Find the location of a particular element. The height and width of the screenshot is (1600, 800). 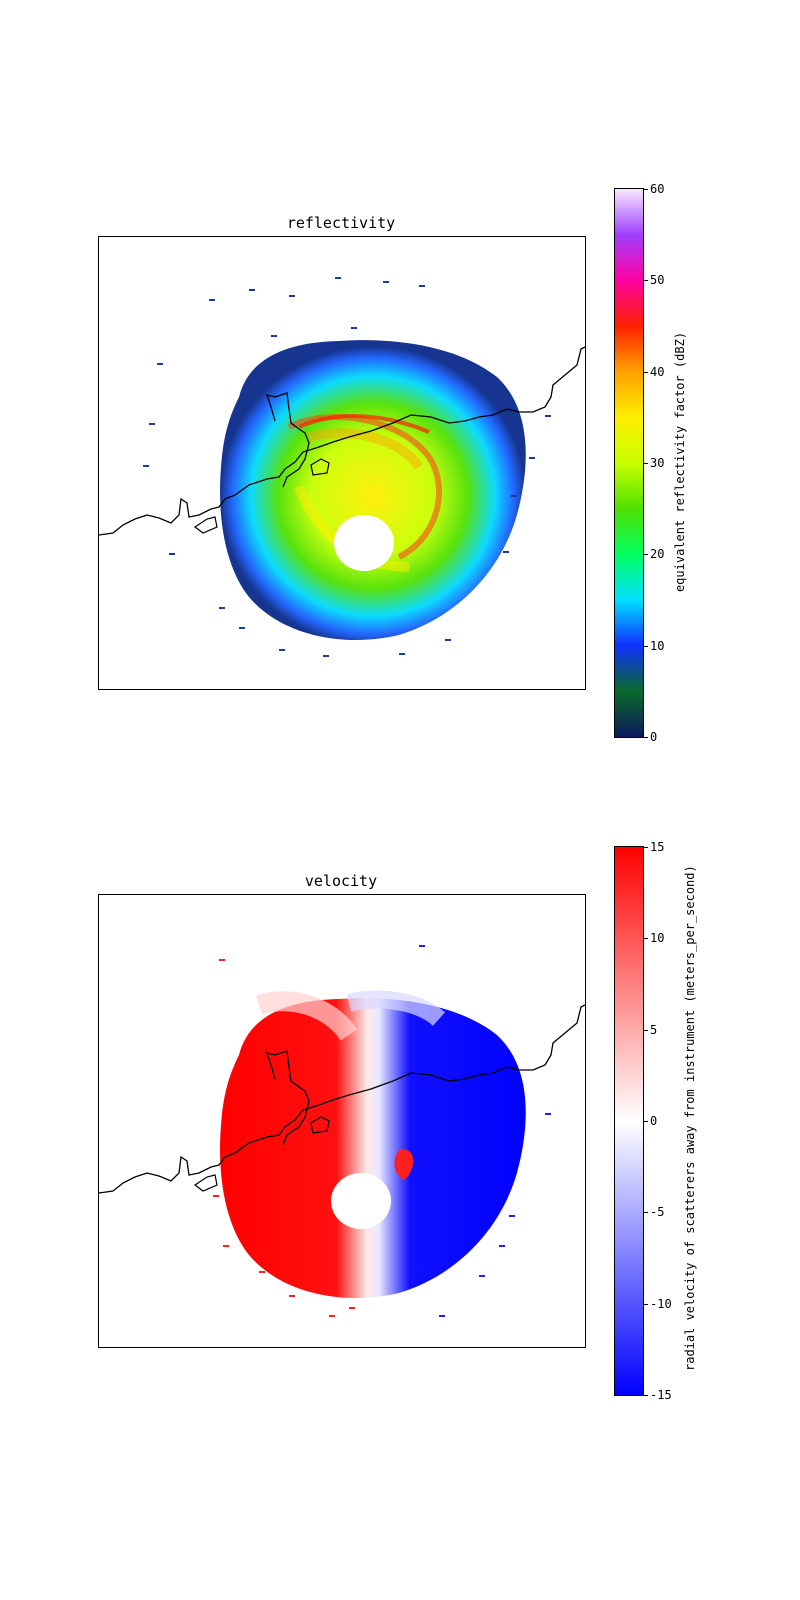

velocity-colorbar-tick-label: 0 is located at coordinates (654, 1121).